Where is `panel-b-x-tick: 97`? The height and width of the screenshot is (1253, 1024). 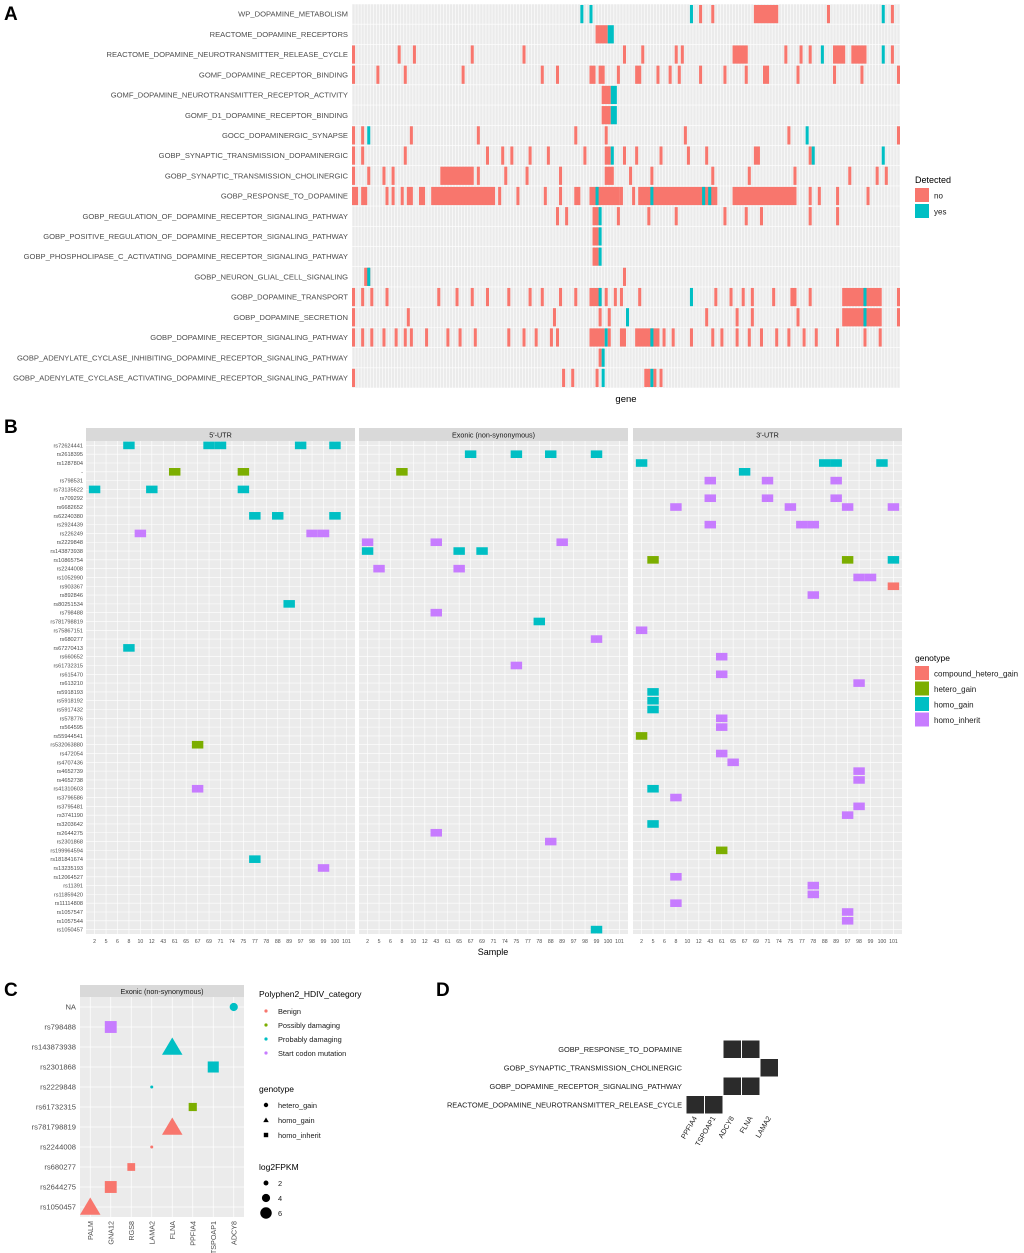 panel-b-x-tick: 97 is located at coordinates (574, 942).